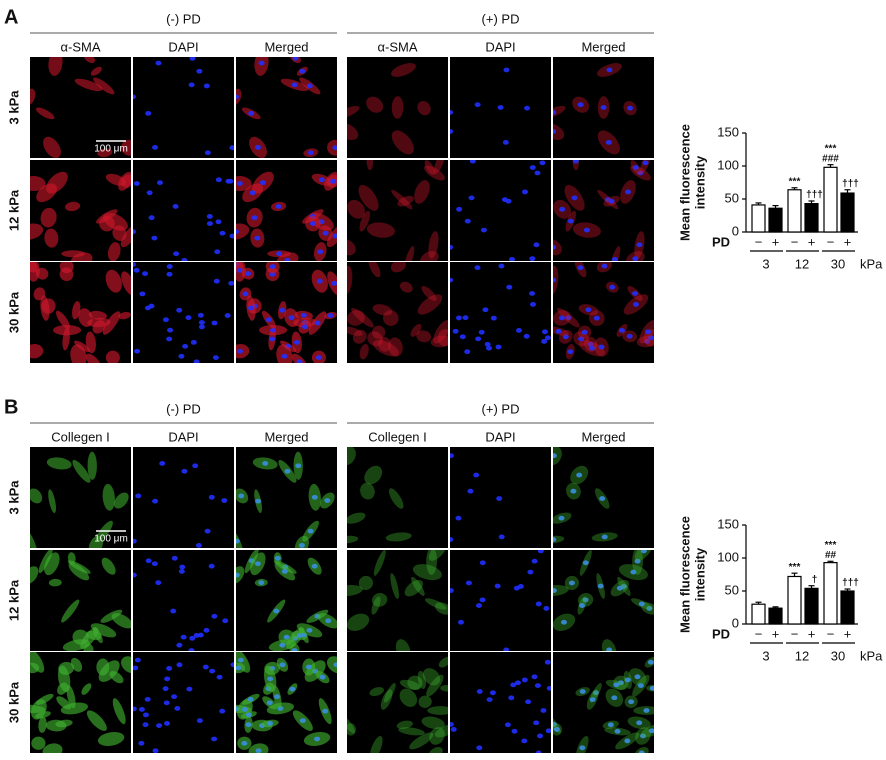 This screenshot has height=760, width=886. What do you see at coordinates (802, 263) in the screenshot?
I see `x-tick-label: 12` at bounding box center [802, 263].